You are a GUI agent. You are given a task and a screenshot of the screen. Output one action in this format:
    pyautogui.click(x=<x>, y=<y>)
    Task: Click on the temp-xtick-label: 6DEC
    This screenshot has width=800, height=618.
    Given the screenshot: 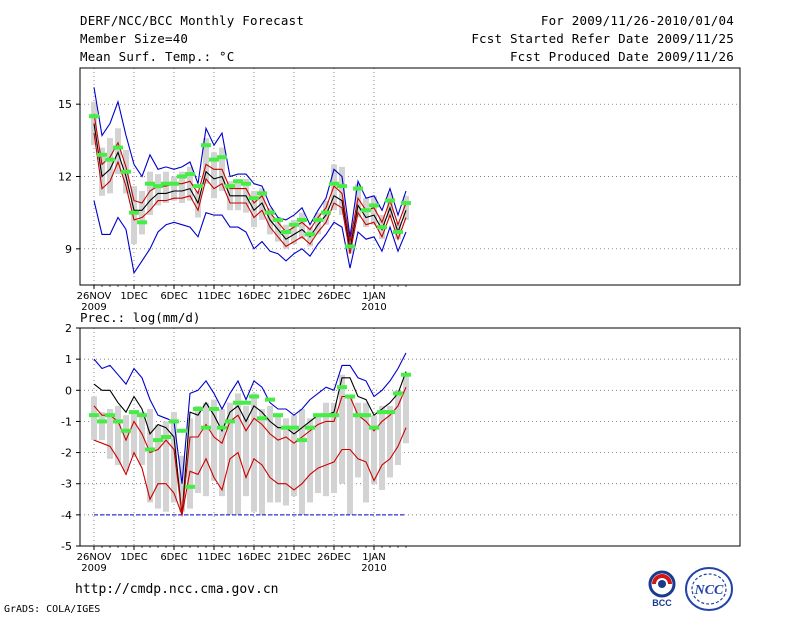 What is the action you would take?
    pyautogui.click(x=173, y=296)
    